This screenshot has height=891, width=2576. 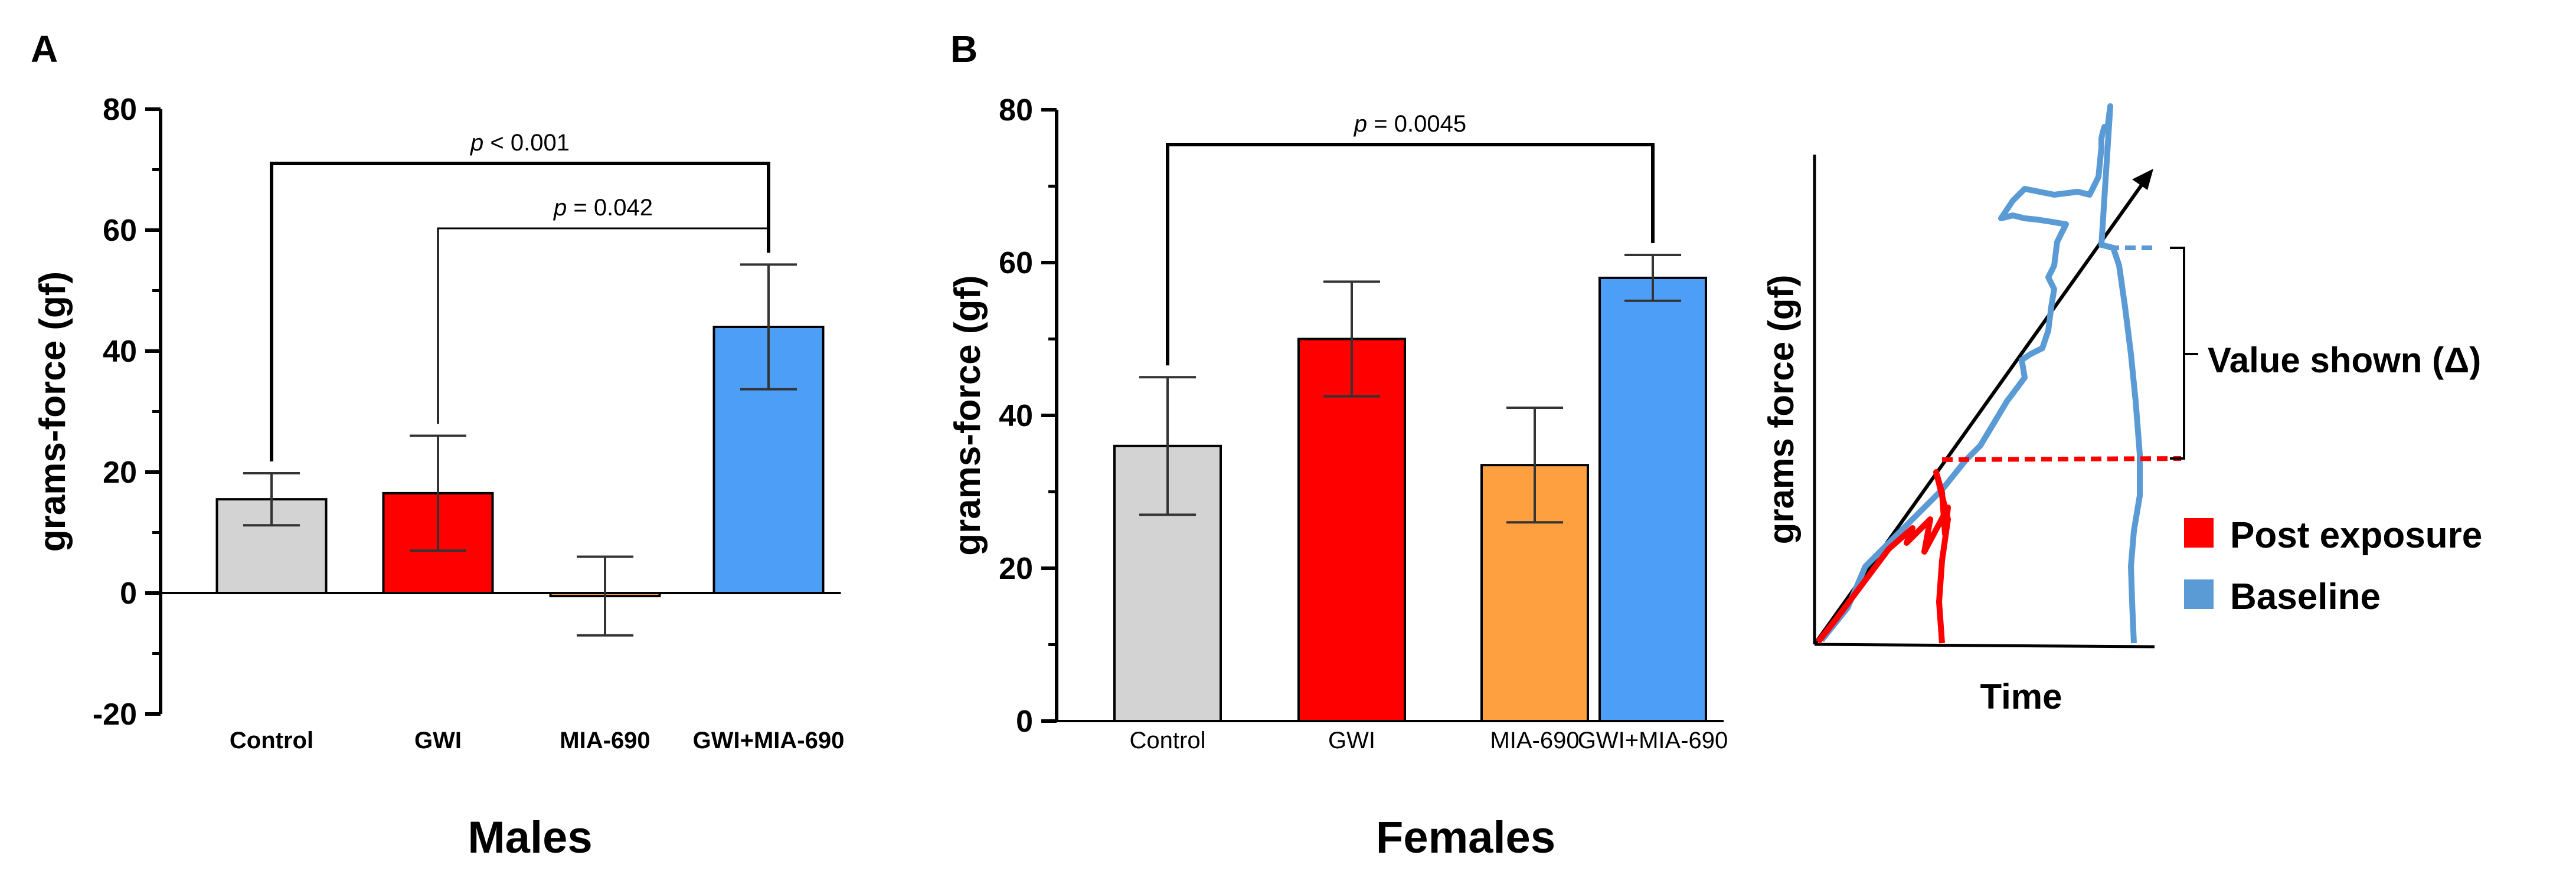 What do you see at coordinates (2061, 459) in the screenshot?
I see `schematic-post-level-line` at bounding box center [2061, 459].